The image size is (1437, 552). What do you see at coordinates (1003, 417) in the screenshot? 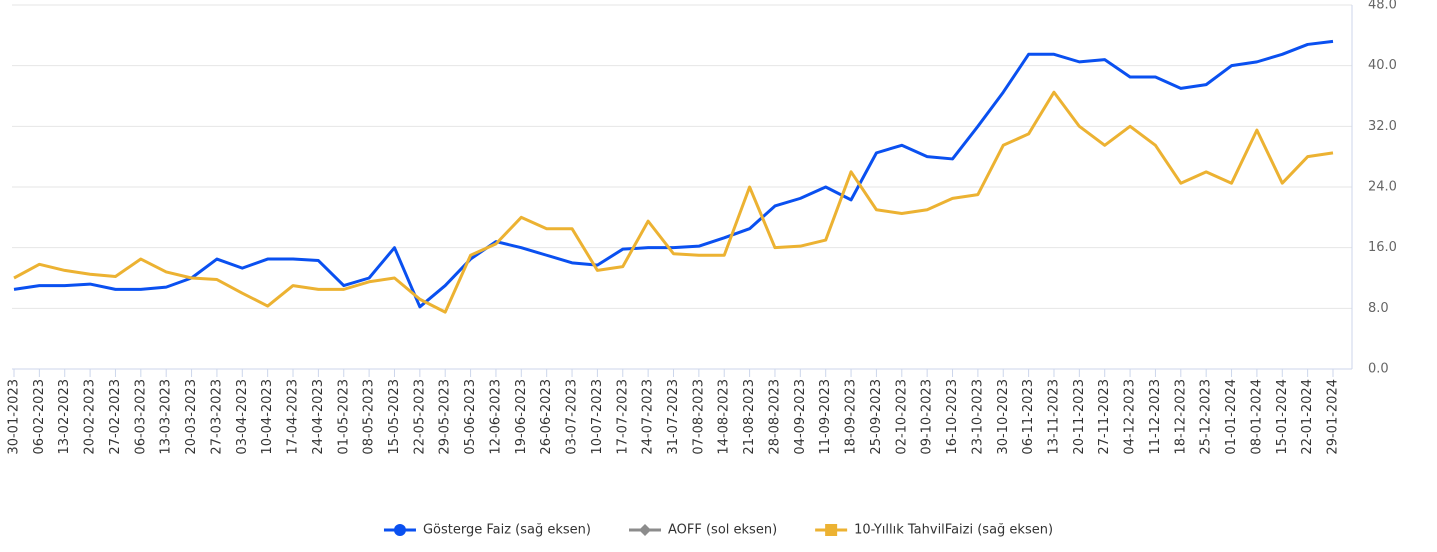
I see `x-tick-label: 30-10-2023` at bounding box center [1003, 417].